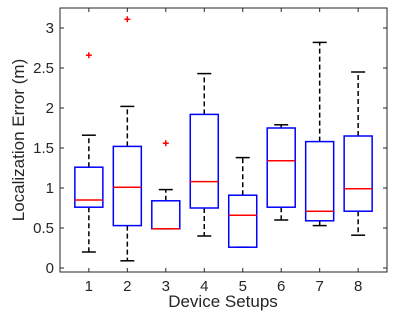  Describe the element at coordinates (43, 68) in the screenshot. I see `y-tick-label: 2.5` at that location.